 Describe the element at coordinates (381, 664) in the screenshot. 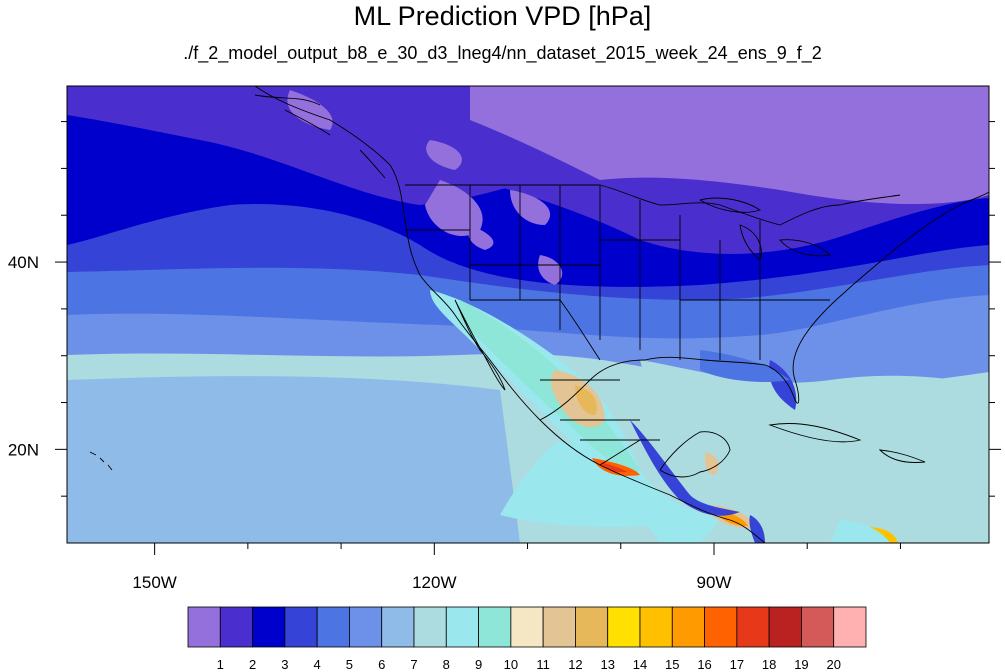

I see `colorbar-tick-label: 6` at that location.